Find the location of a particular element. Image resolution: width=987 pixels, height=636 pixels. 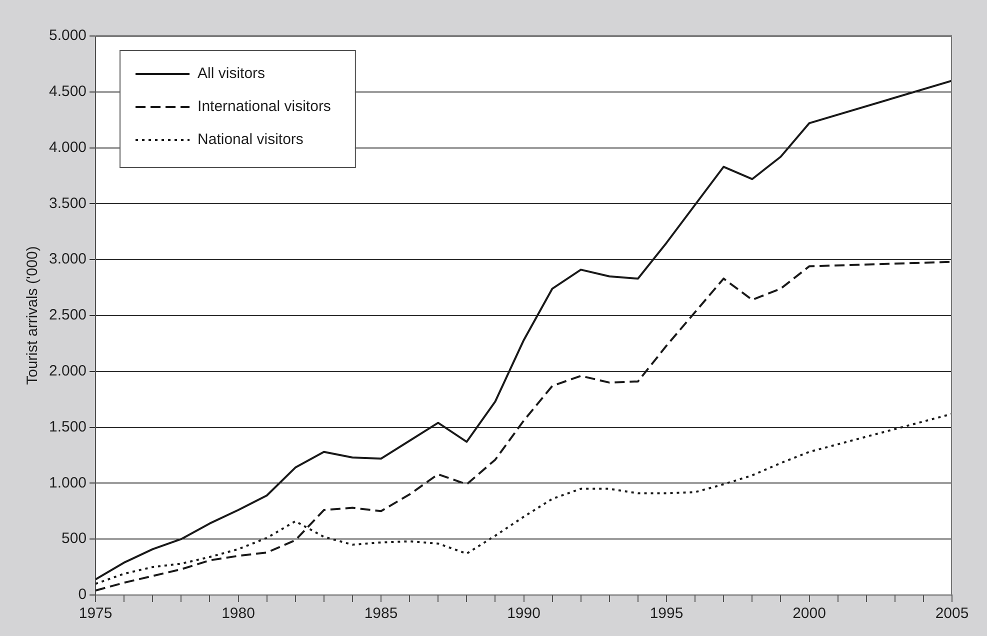

x-tick-label: 2005 is located at coordinates (952, 613).